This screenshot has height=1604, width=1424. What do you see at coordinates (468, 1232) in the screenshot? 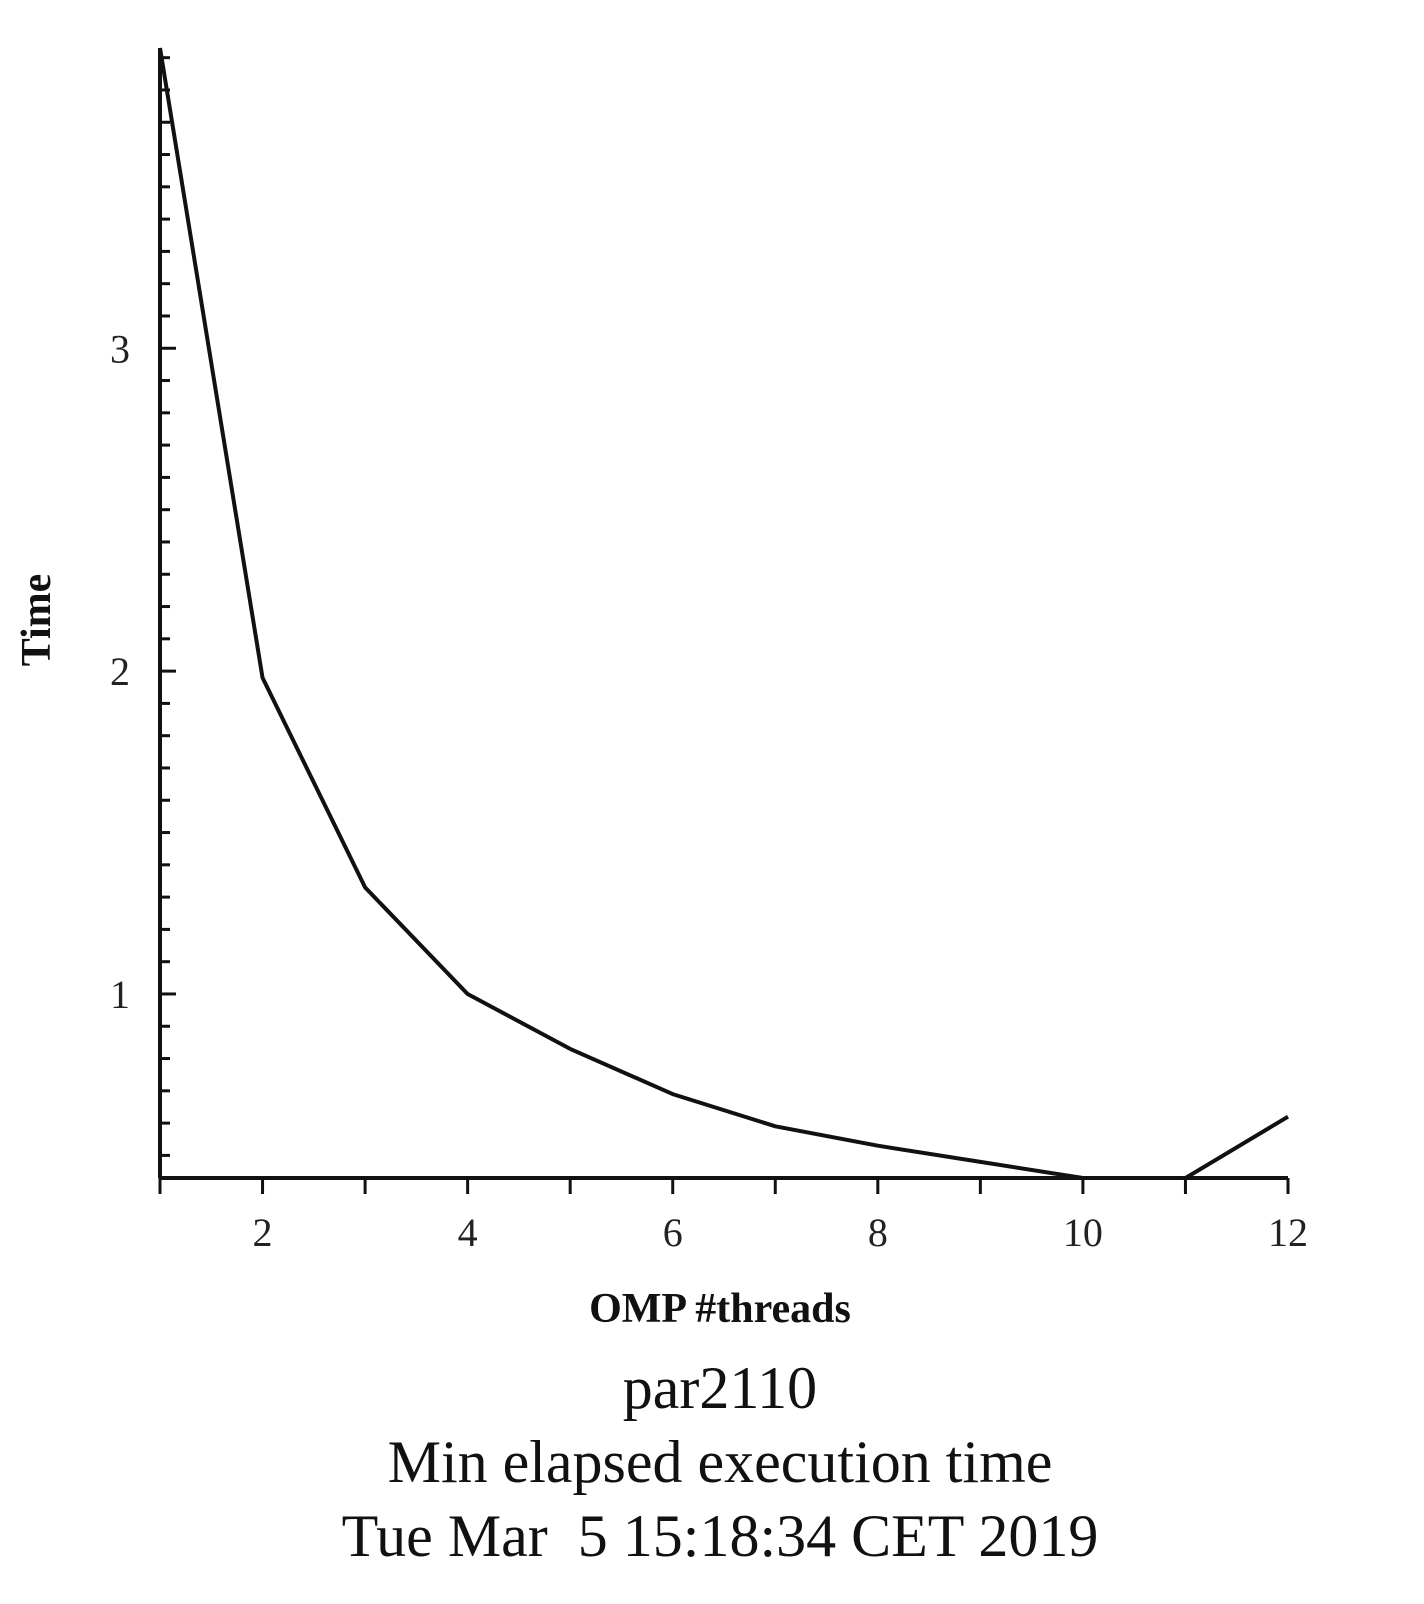
I see `x-tick-label: 4` at bounding box center [468, 1232].